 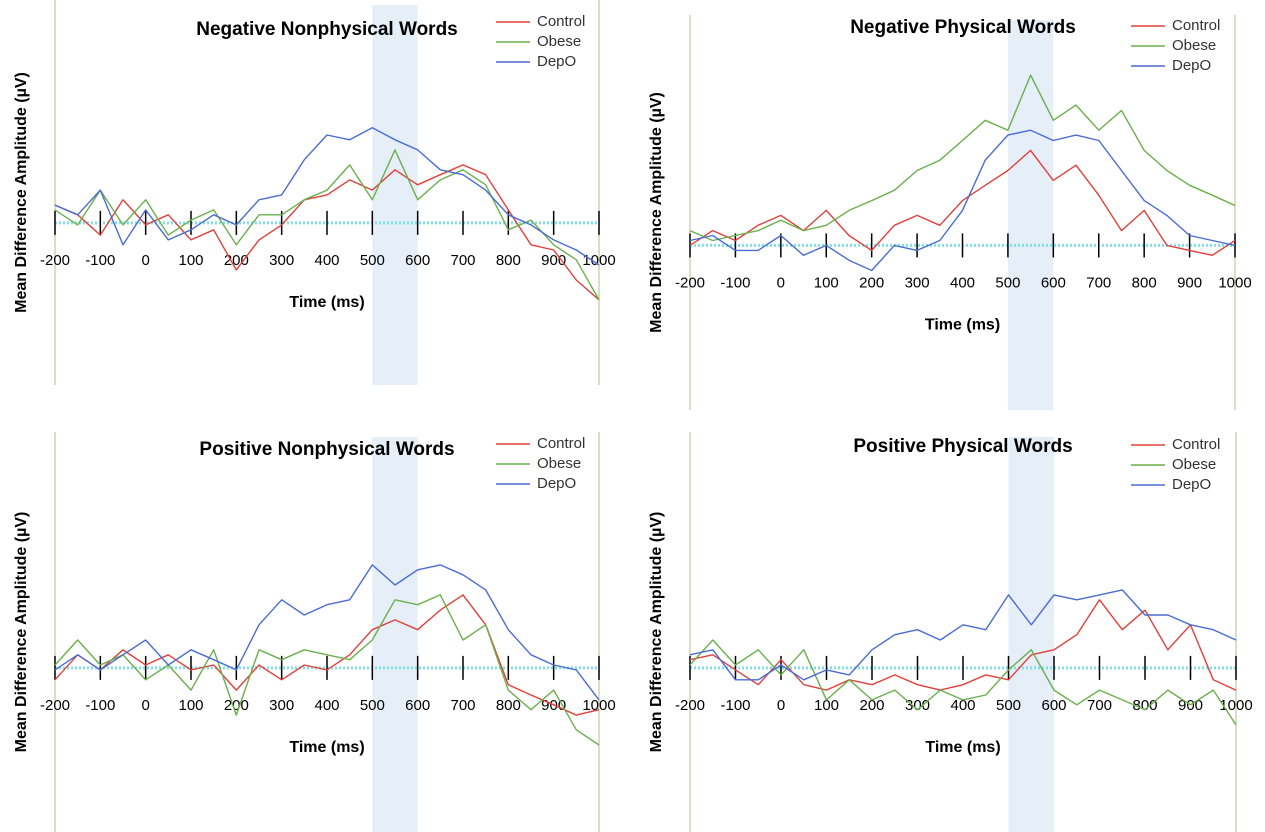 What do you see at coordinates (326, 449) in the screenshot?
I see `chart-title: Positive Nonphysical Words` at bounding box center [326, 449].